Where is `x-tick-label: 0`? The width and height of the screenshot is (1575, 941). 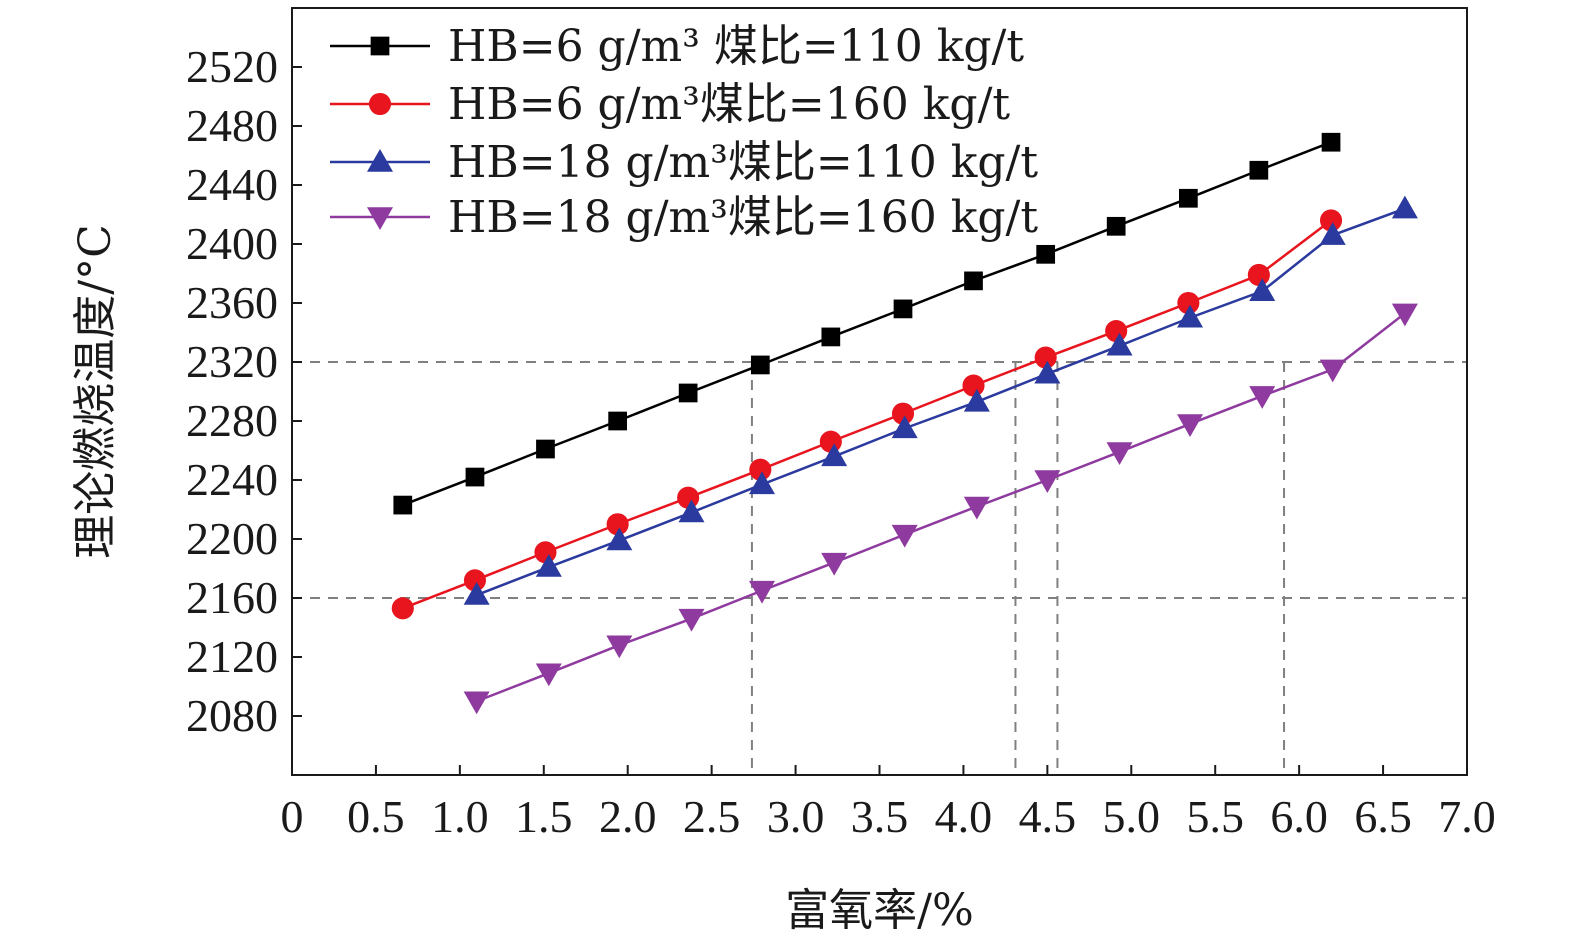
x-tick-label: 0 is located at coordinates (292, 816).